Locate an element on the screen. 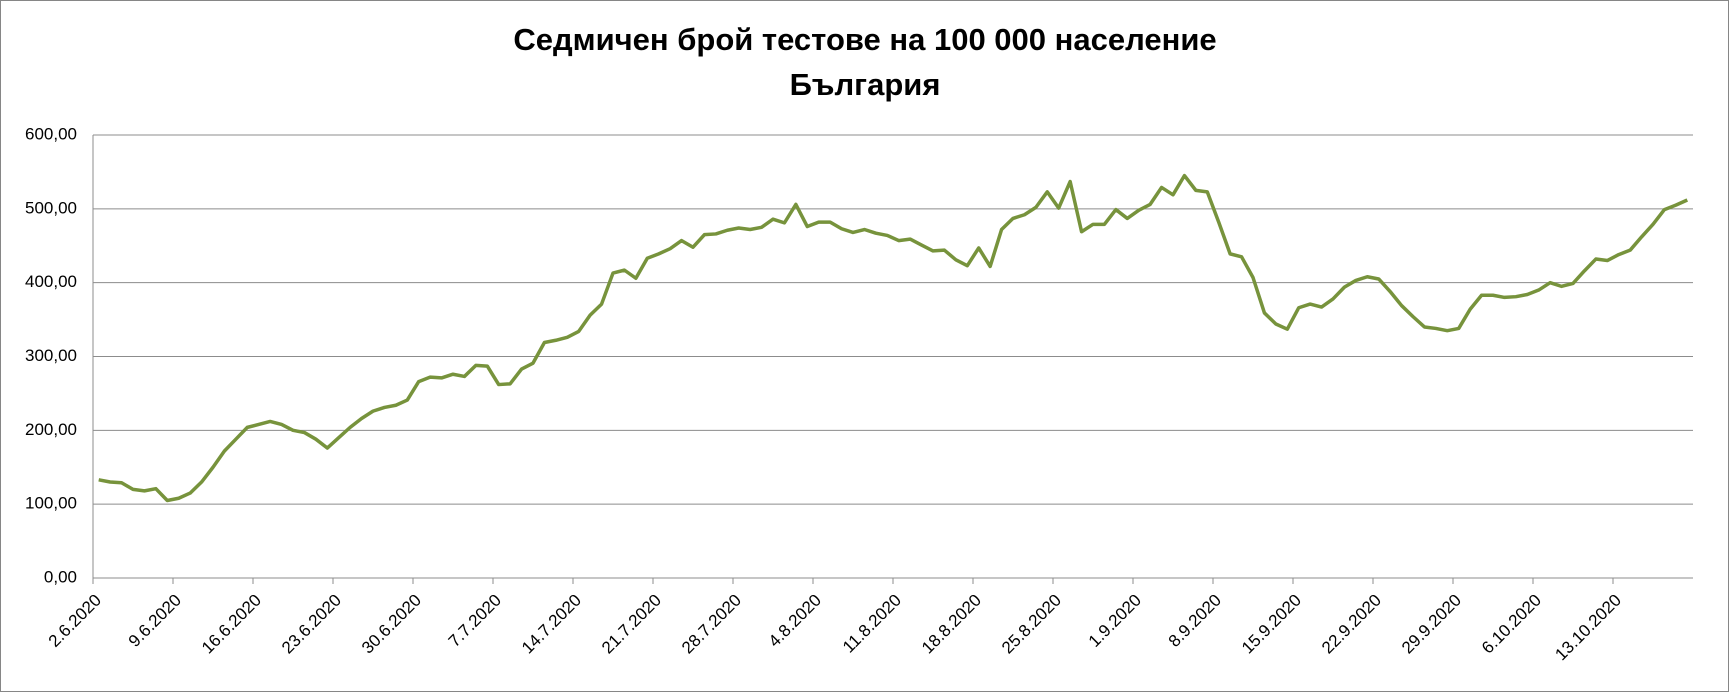 Image resolution: width=1729 pixels, height=692 pixels. chart-subtitle: България is located at coordinates (865, 84).